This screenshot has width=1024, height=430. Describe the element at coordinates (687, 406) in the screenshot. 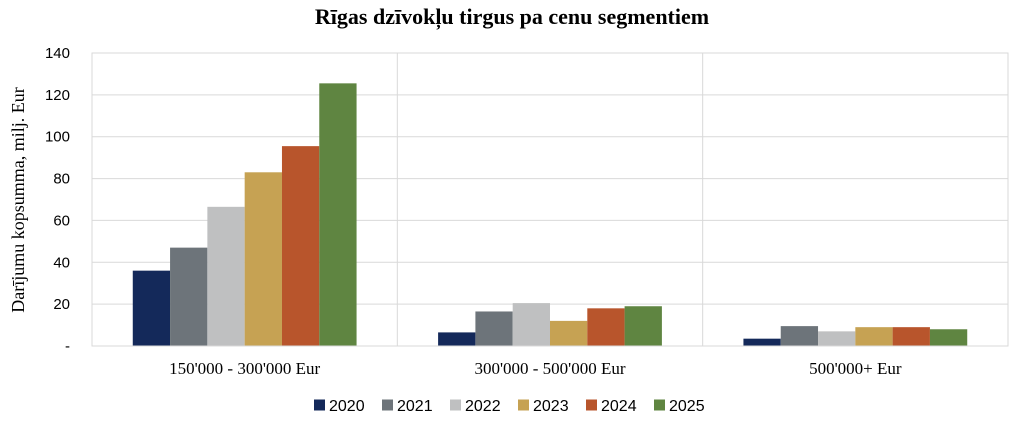

I see `legend-label: 2025` at that location.